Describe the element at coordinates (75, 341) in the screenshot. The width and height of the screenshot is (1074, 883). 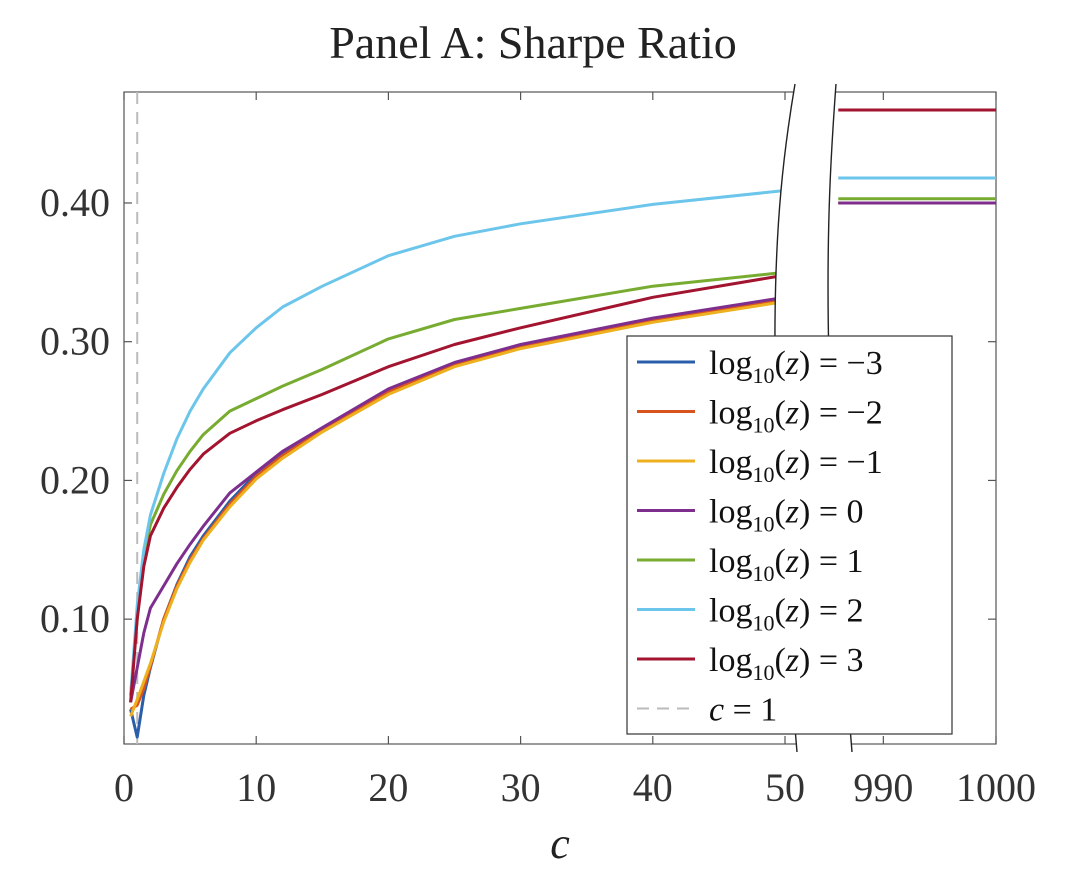
I see `y-tick-label: 0.30` at that location.